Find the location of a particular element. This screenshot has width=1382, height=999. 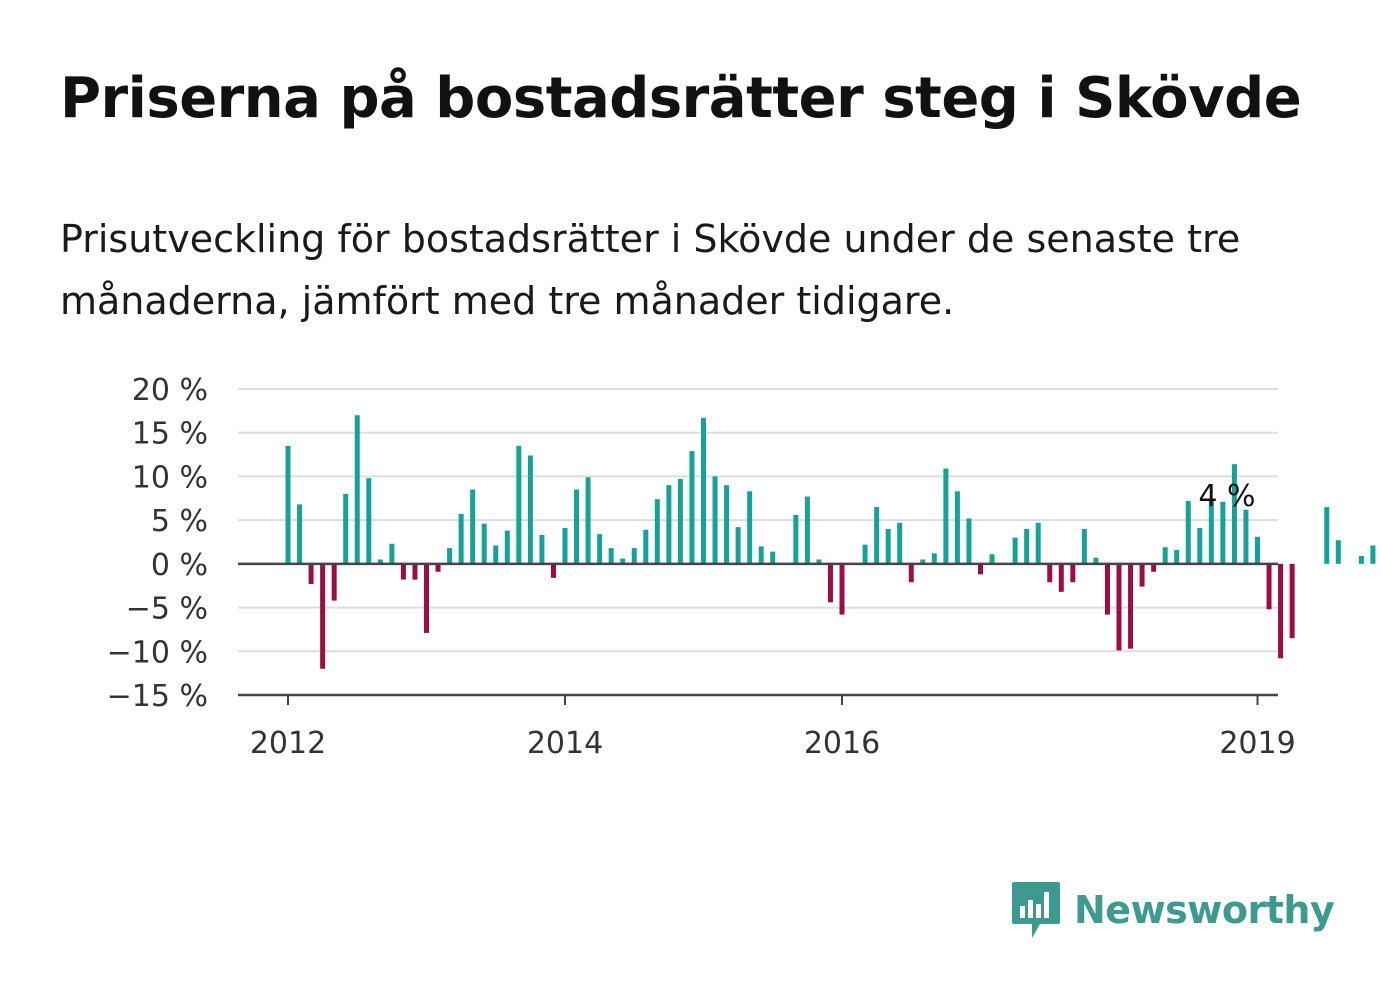

newsworthy-logo: Newsworthy is located at coordinates (1172, 910).